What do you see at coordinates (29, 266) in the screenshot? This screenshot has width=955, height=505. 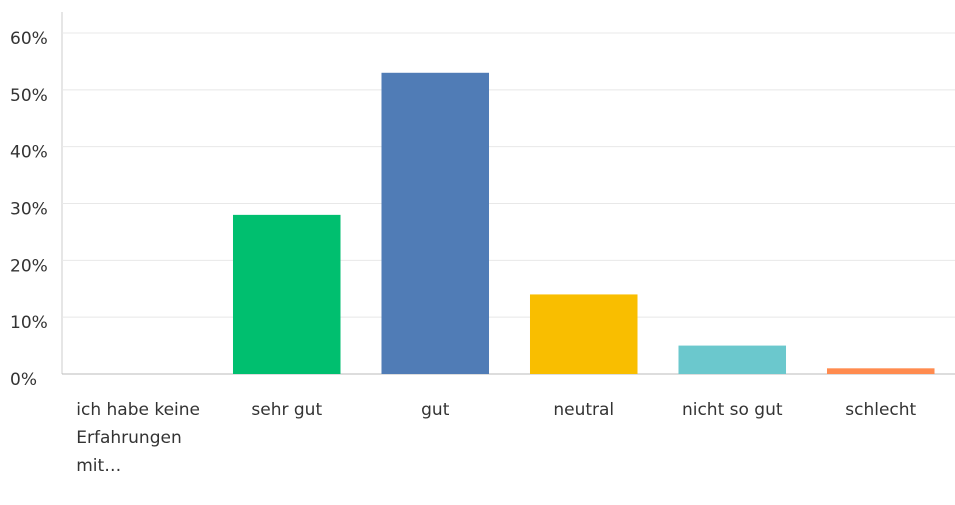 I see `y-tick-label: 20%` at bounding box center [29, 266].